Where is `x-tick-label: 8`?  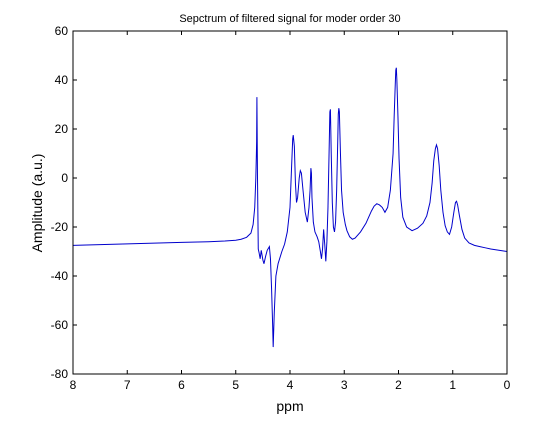 x-tick-label: 8 is located at coordinates (73, 385).